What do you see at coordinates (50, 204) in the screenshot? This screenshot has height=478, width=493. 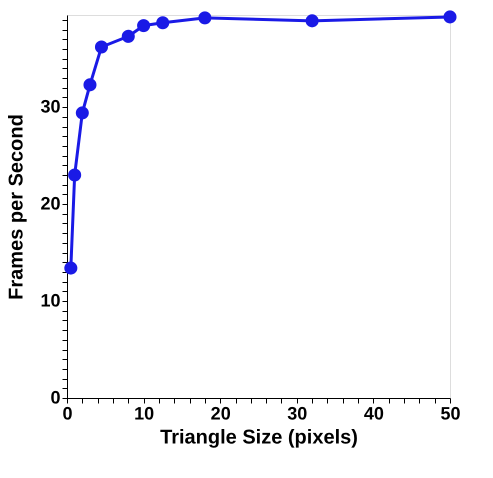 I see `y-tick-label: 20` at bounding box center [50, 204].